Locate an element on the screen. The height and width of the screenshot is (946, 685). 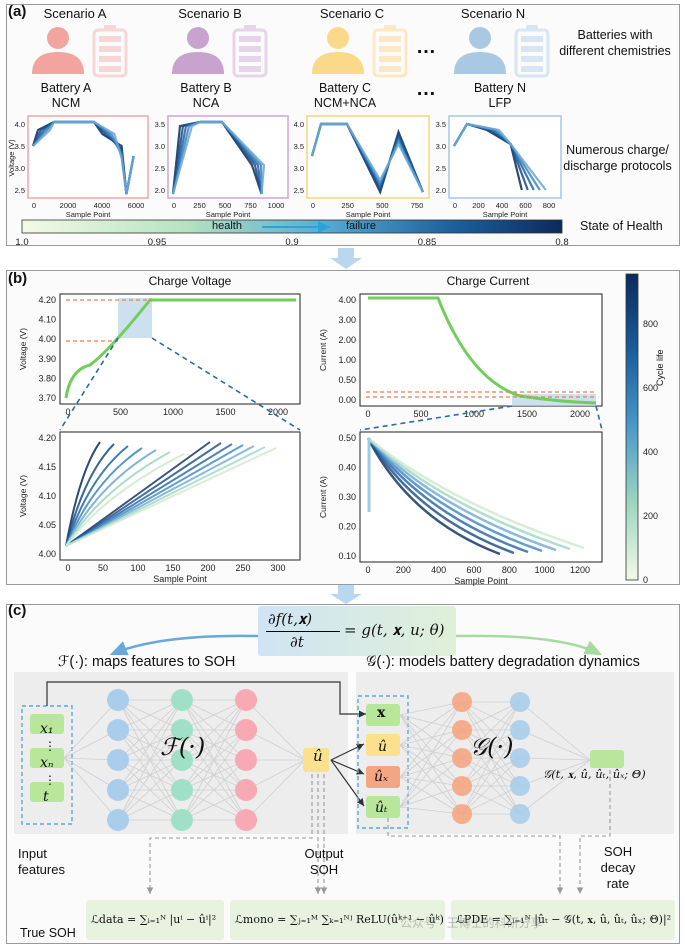
charge-current-x-tick: 1000 is located at coordinates (474, 414).